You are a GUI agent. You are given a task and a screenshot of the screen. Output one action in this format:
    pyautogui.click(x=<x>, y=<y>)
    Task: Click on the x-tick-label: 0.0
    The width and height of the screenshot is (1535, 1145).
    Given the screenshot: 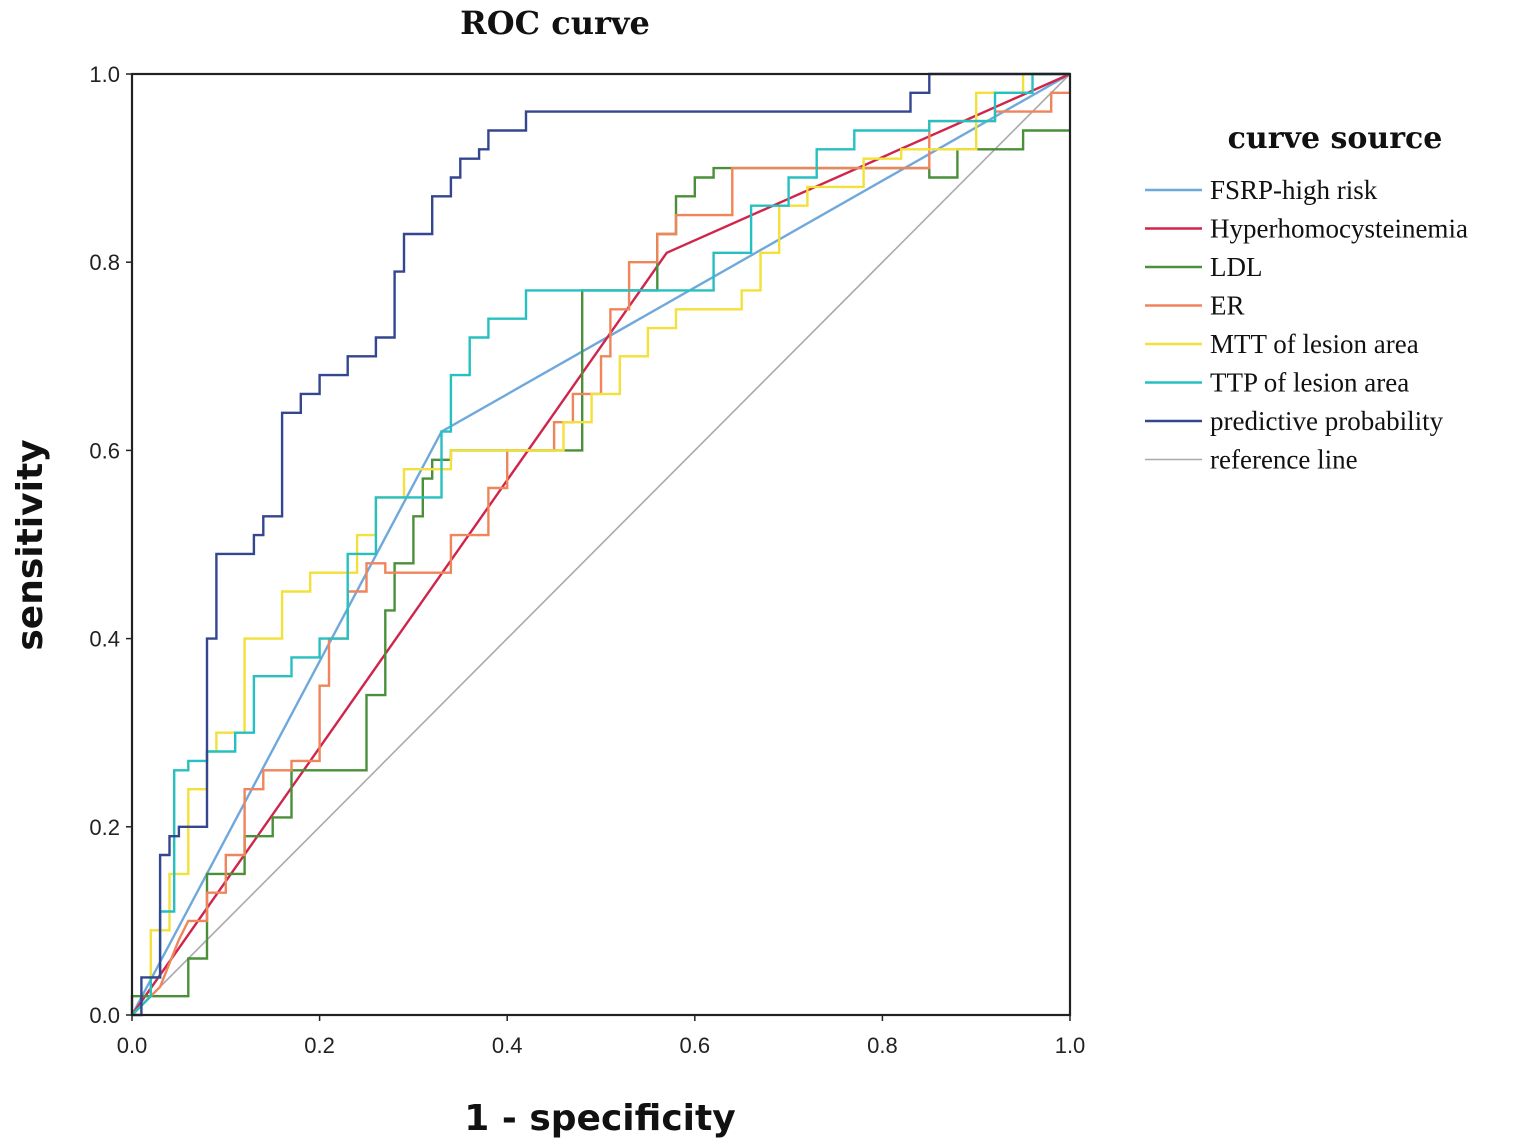 What is the action you would take?
    pyautogui.click(x=132, y=1045)
    